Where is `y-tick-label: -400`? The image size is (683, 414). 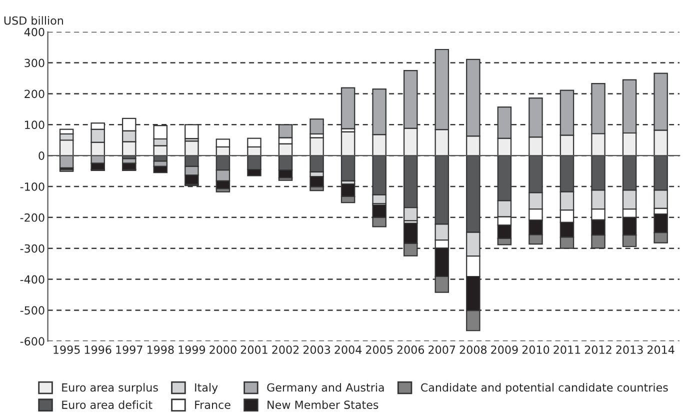 y-tick-label: -400 is located at coordinates (32, 279).